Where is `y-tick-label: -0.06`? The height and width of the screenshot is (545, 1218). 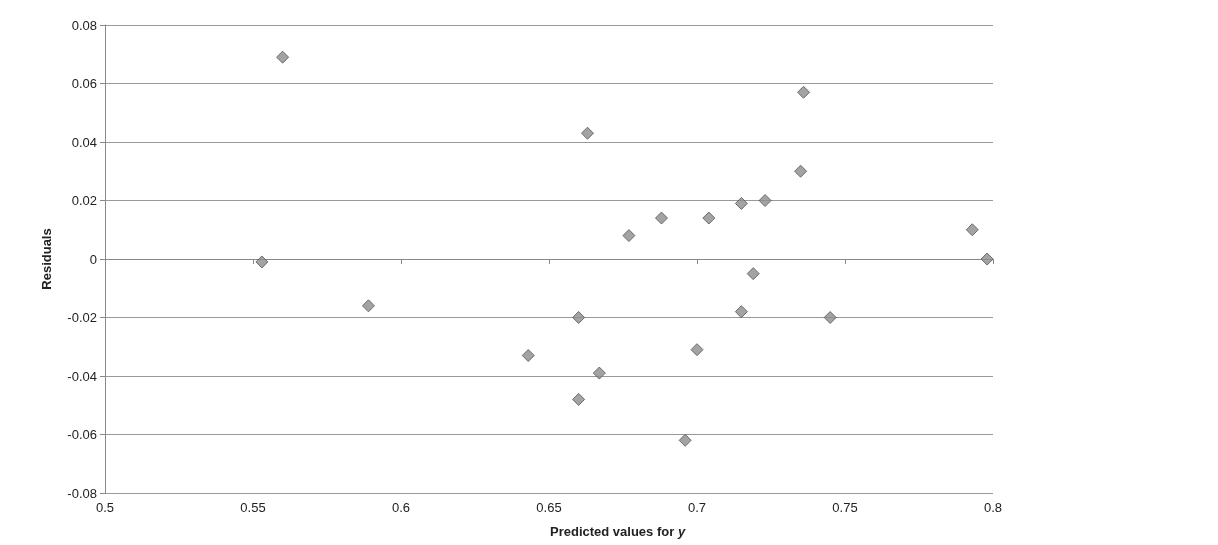
y-tick-label: -0.06 is located at coordinates (82, 434).